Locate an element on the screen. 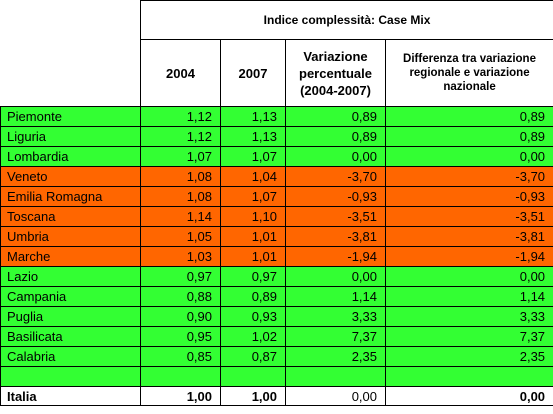  table-row: Marche 1,03 1,01 -1,94 -1,94 is located at coordinates (276, 256).